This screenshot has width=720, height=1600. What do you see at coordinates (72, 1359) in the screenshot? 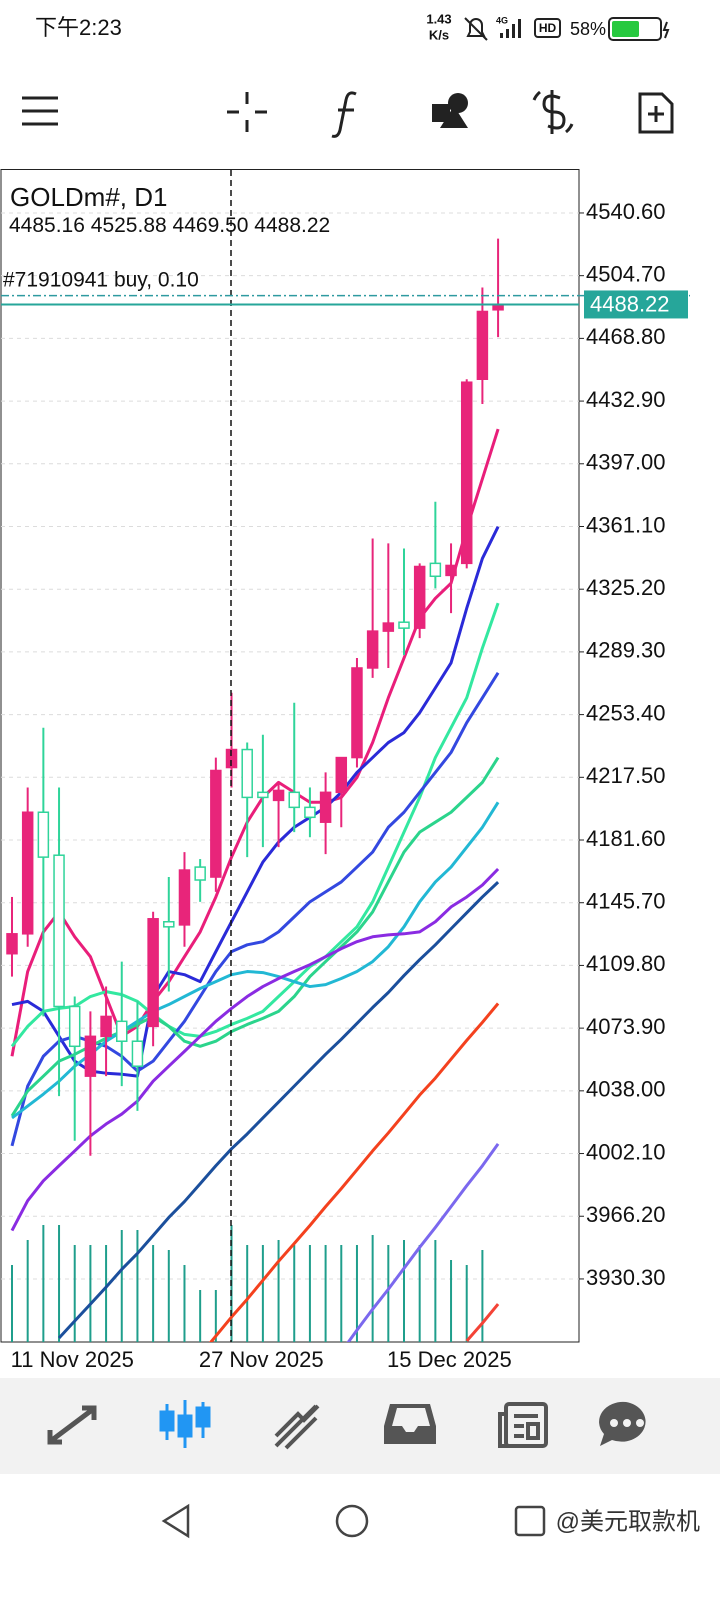
I see `x-tick-label: 11 Nov 2025` at bounding box center [72, 1359].